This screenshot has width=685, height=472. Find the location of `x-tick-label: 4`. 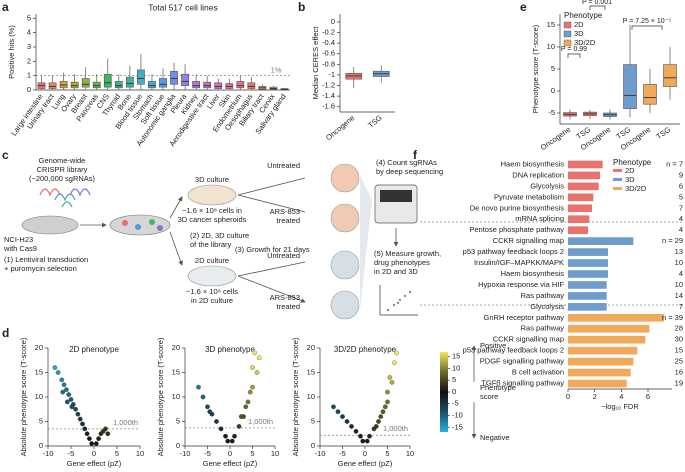

x-tick-label: 4 is located at coordinates (621, 396).